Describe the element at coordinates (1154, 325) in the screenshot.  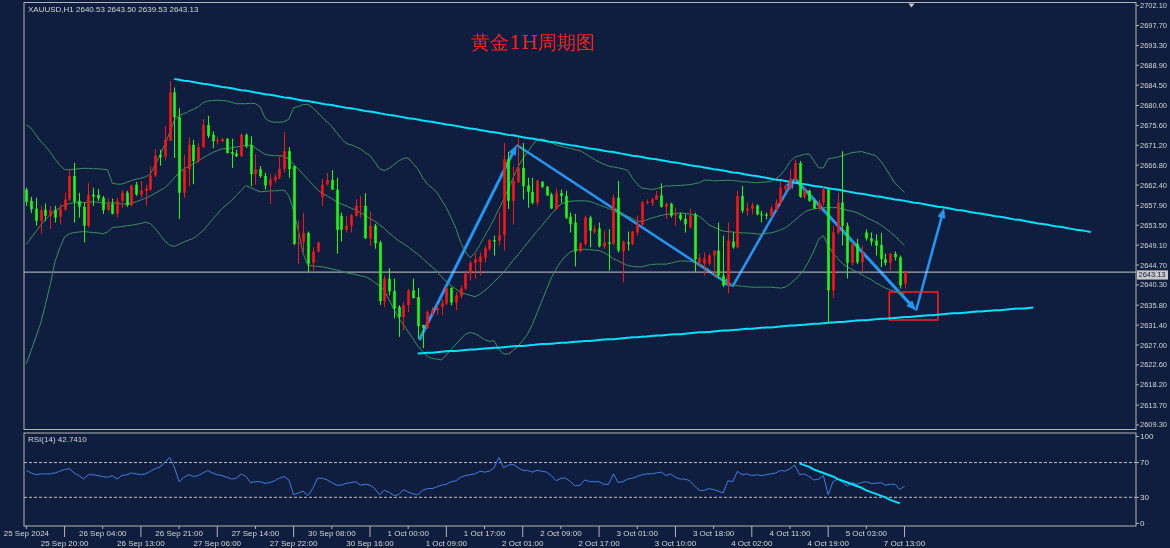
I see `y-tick-label: 2631.40` at that location.